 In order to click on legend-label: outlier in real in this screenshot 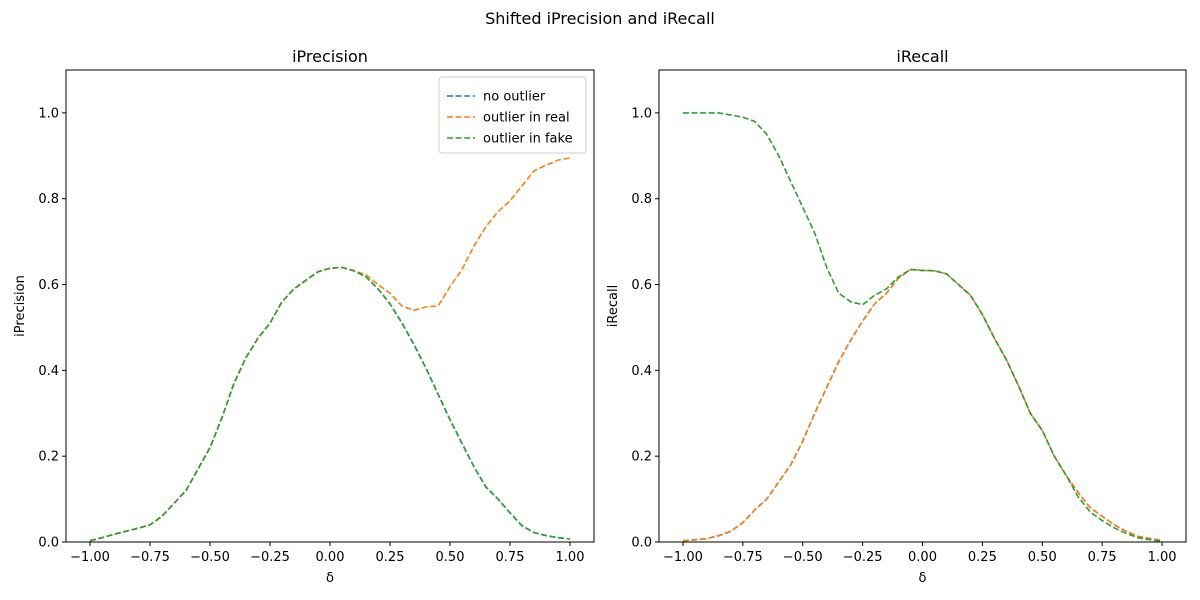, I will do `click(526, 118)`.